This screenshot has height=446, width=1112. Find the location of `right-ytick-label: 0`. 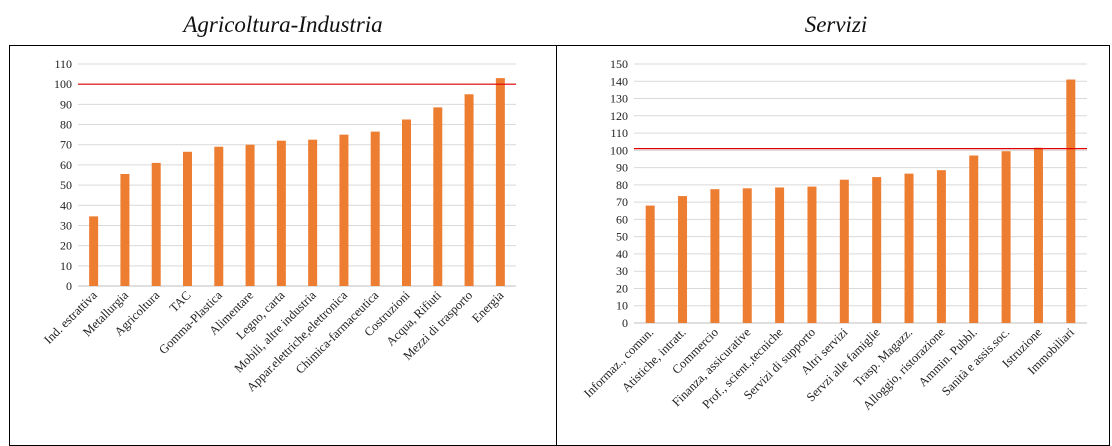

right-ytick-label: 0 is located at coordinates (625, 323).